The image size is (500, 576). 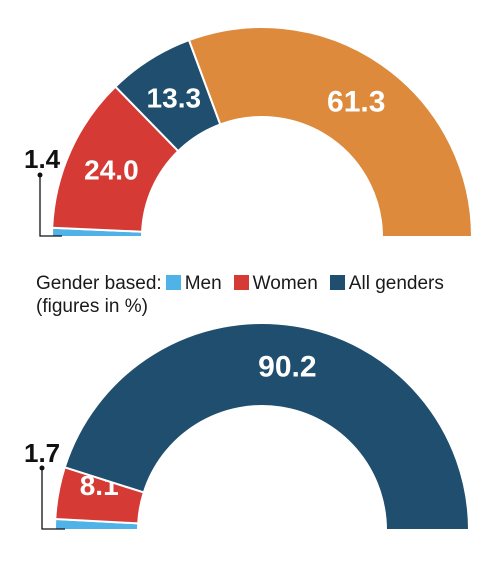 I want to click on legend-label-women: Women, so click(x=285, y=283).